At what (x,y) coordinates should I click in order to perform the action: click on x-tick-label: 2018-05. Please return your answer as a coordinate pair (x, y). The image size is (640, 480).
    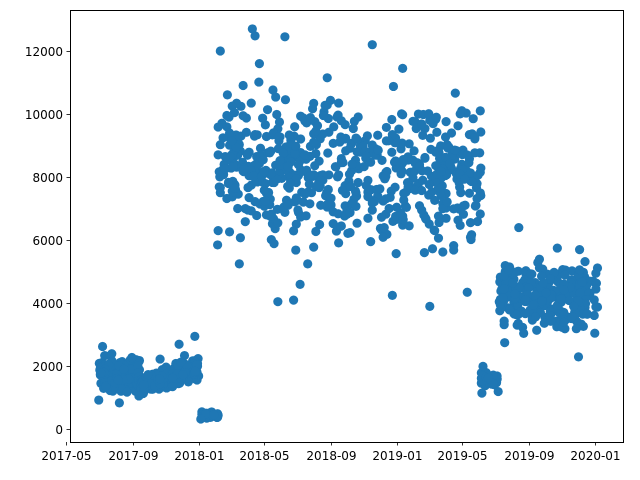
    Looking at the image, I should click on (264, 456).